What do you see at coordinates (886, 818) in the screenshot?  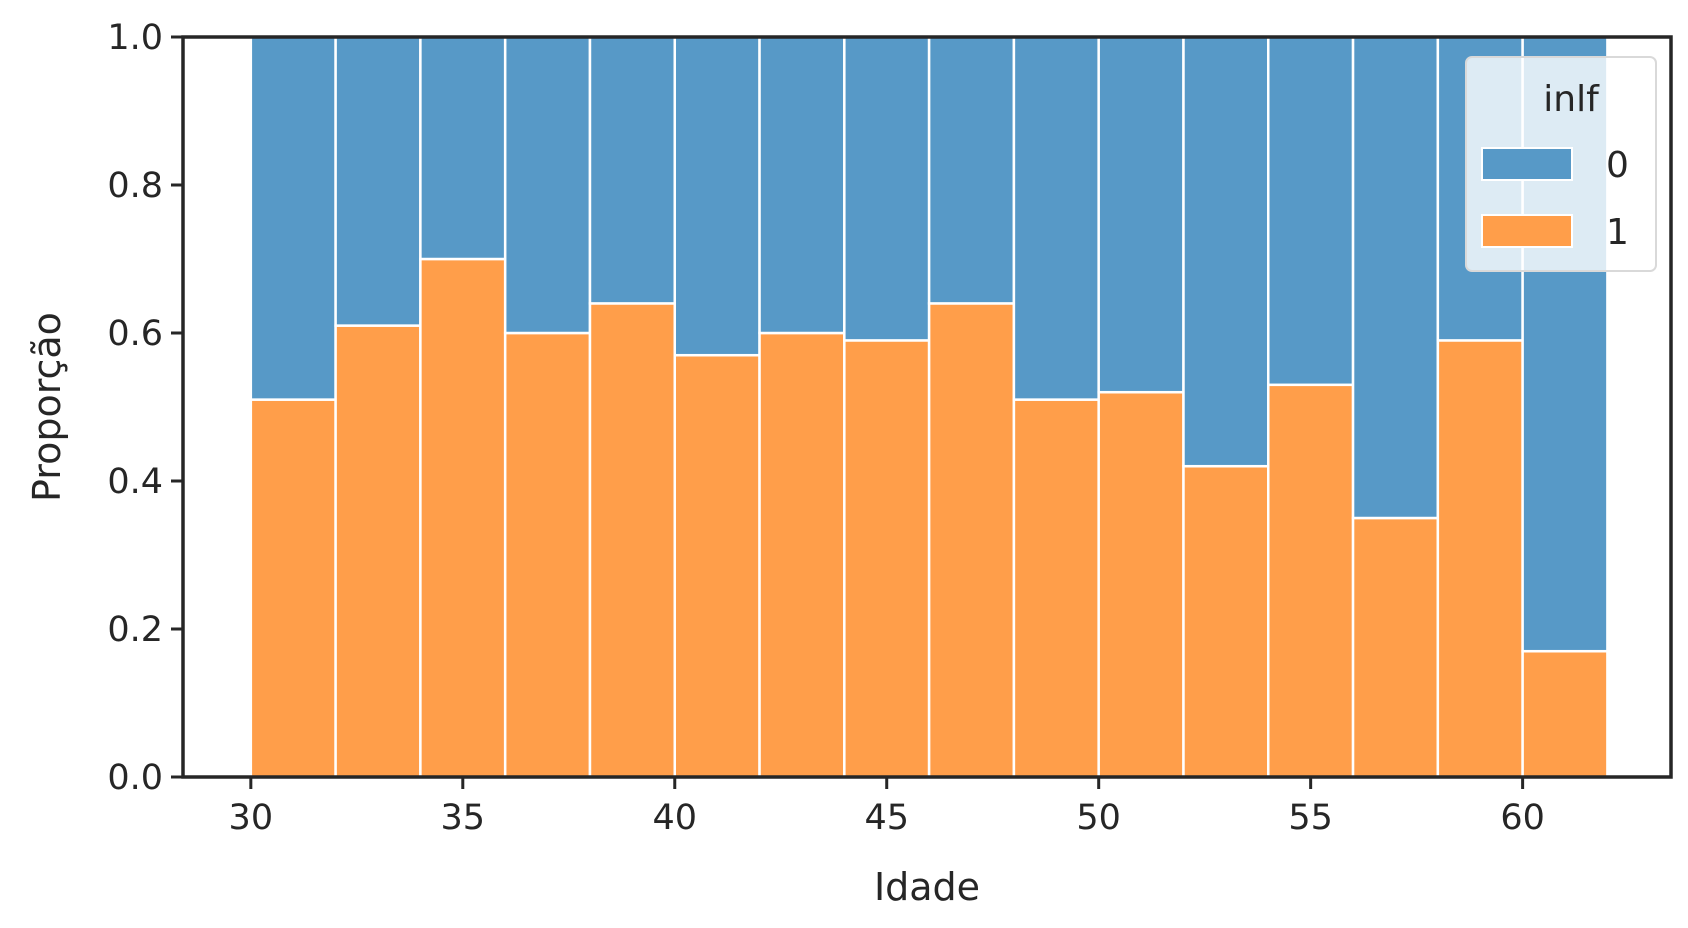 I see `x-tick-label: 45` at bounding box center [886, 818].